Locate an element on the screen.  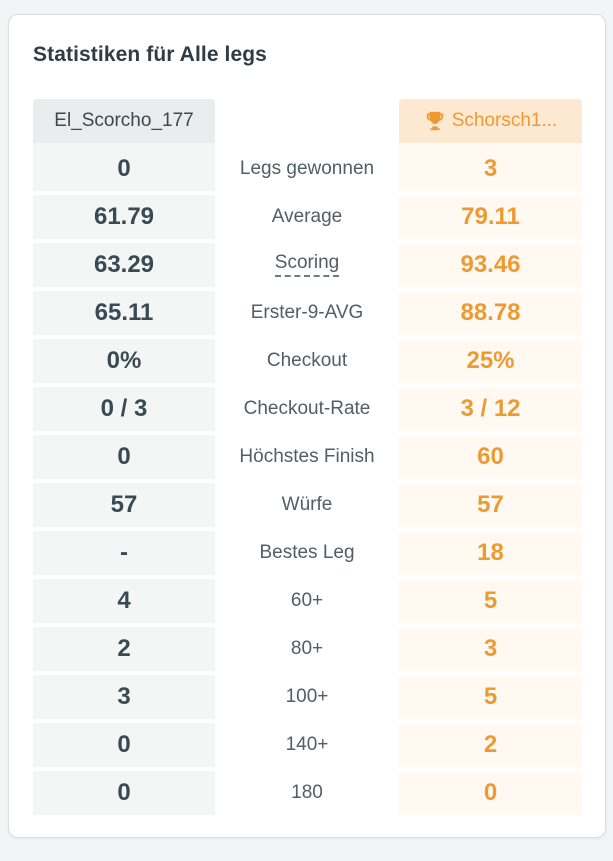
stat-label: Würfe is located at coordinates (307, 505).